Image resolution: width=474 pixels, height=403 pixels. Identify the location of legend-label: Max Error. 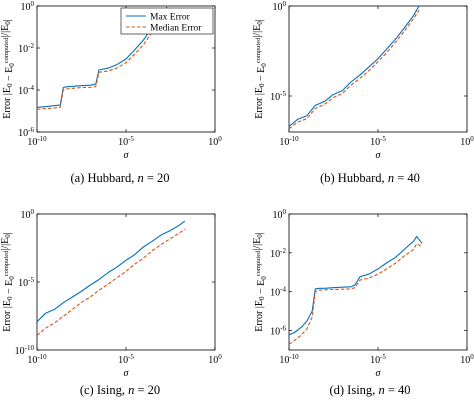
(170, 18).